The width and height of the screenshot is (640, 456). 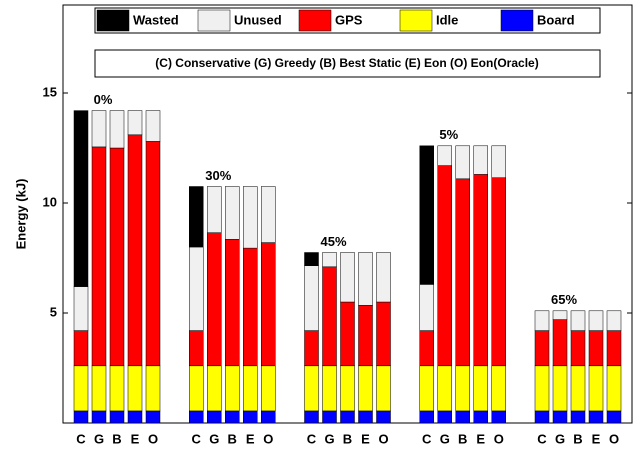 I want to click on legend-label: Board, so click(x=556, y=19).